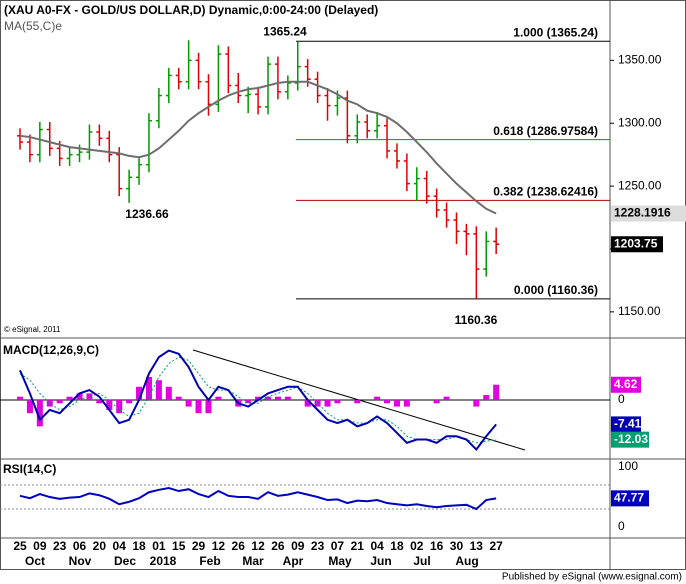 The image size is (686, 584). What do you see at coordinates (159, 546) in the screenshot?
I see `x-tick-label: 01` at bounding box center [159, 546].